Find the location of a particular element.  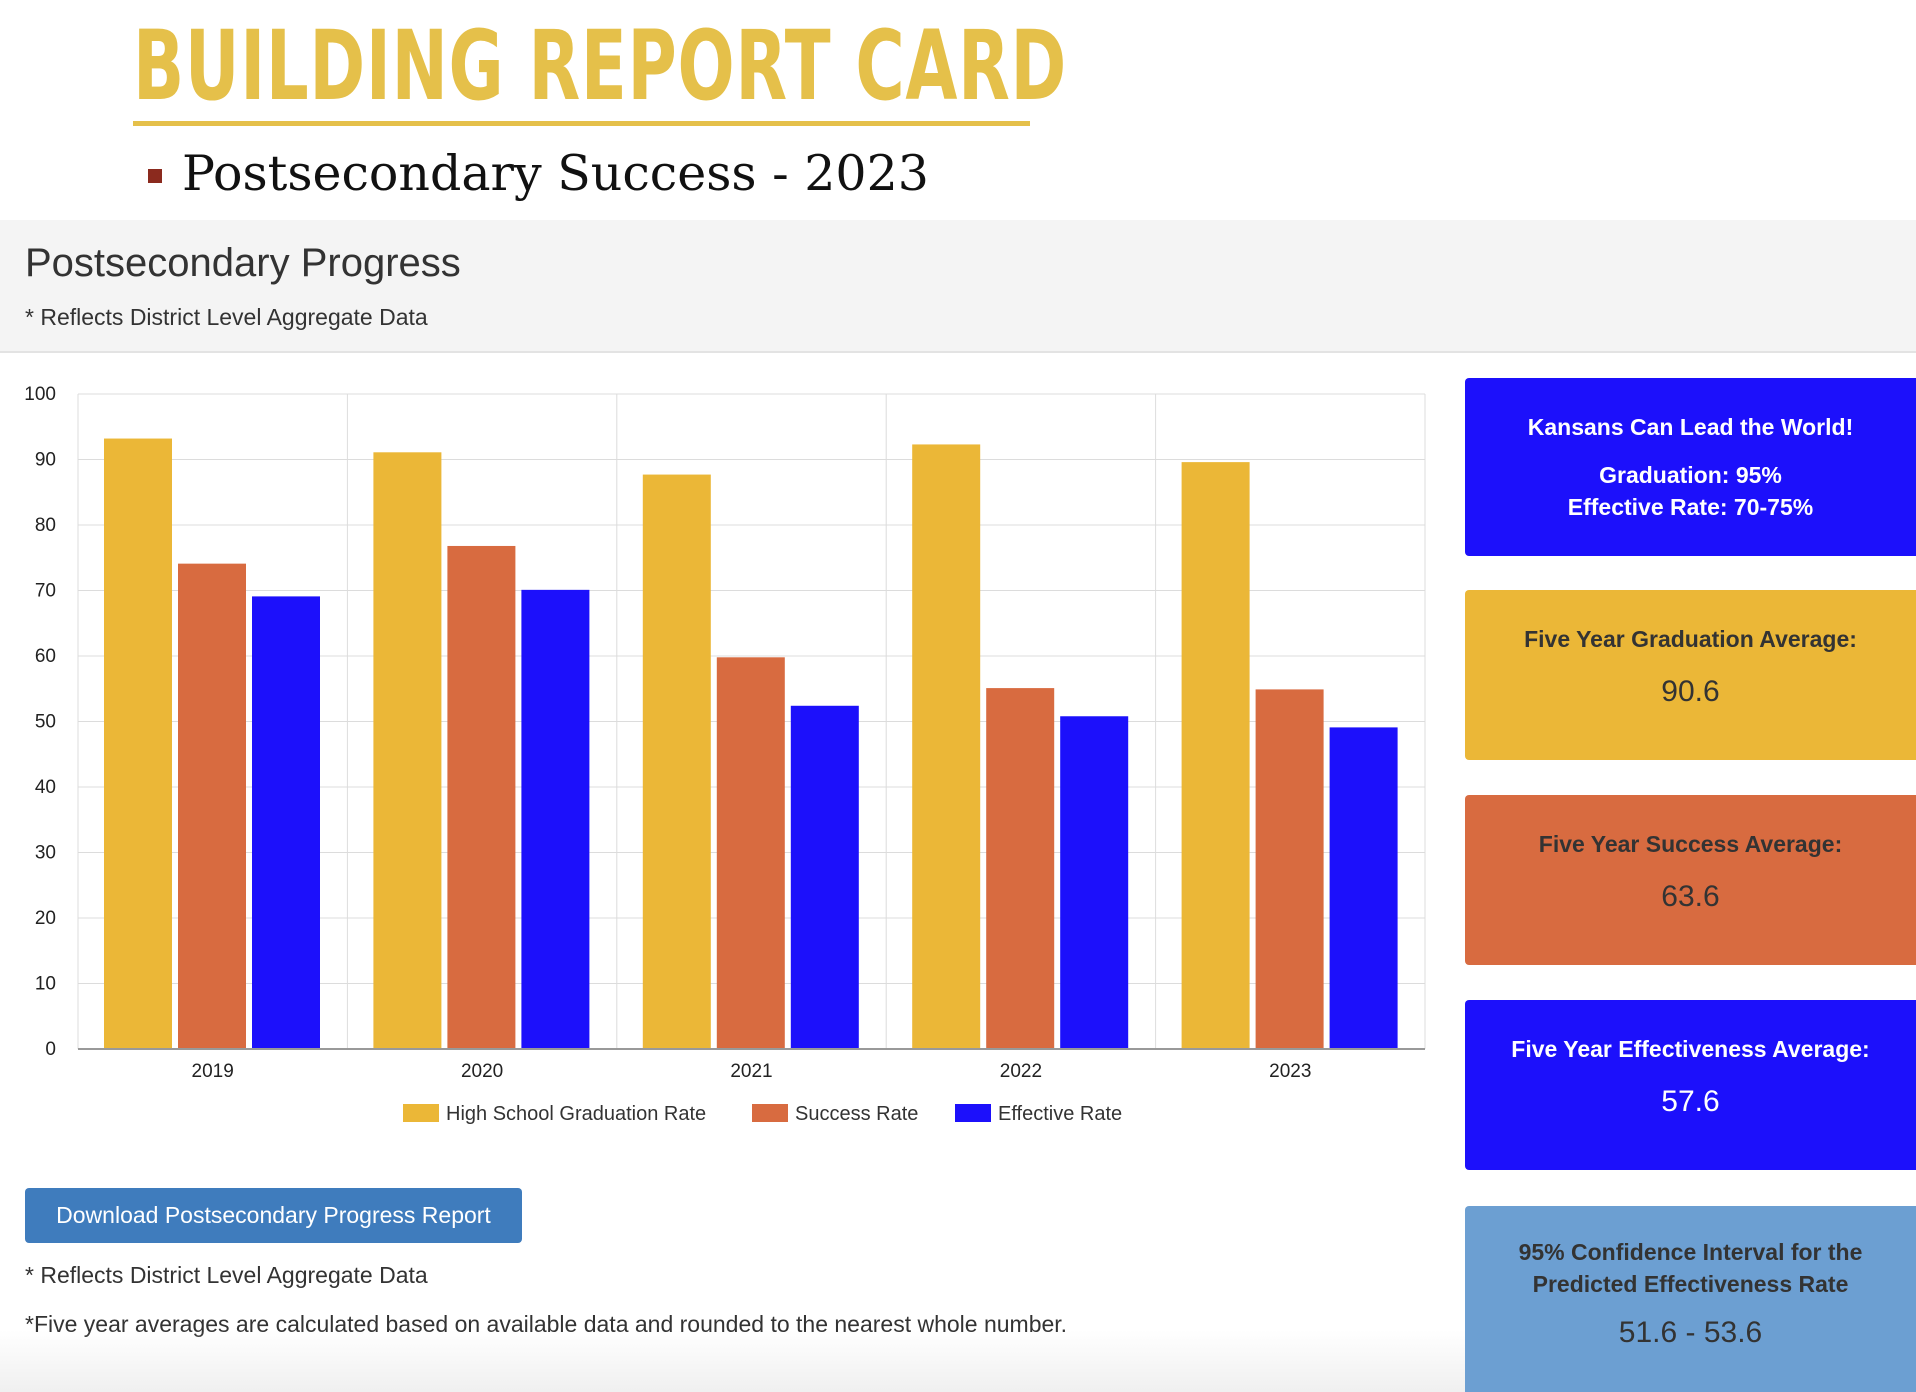

bullet-icon is located at coordinates (155, 176).